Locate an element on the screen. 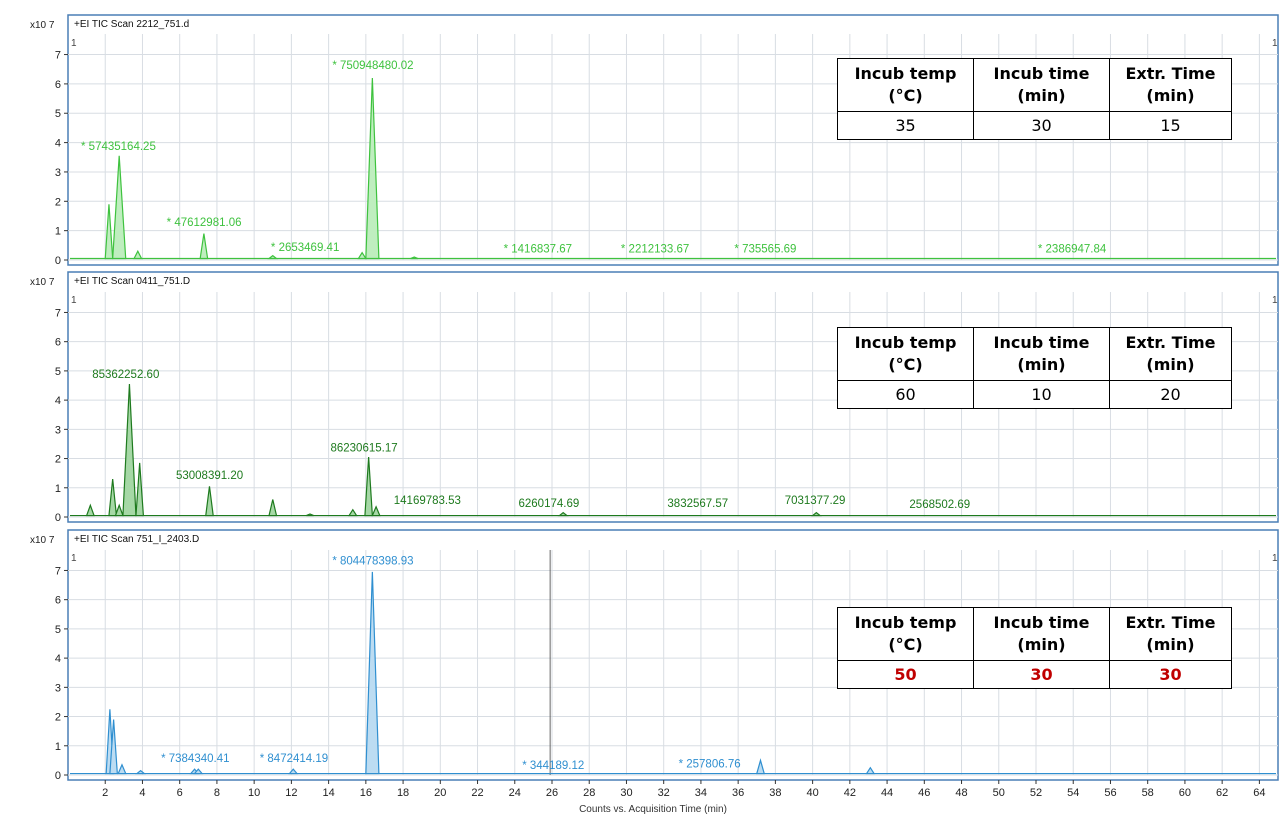 This screenshot has height=821, width=1280. x-tick-label: 40 is located at coordinates (812, 793).